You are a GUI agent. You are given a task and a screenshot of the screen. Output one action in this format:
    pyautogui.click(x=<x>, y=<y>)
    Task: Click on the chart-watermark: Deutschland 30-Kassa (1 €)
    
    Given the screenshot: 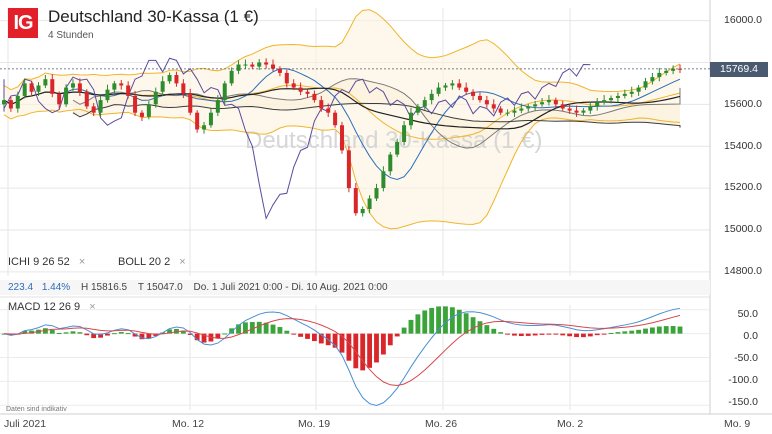 What is the action you would take?
    pyautogui.click(x=394, y=140)
    